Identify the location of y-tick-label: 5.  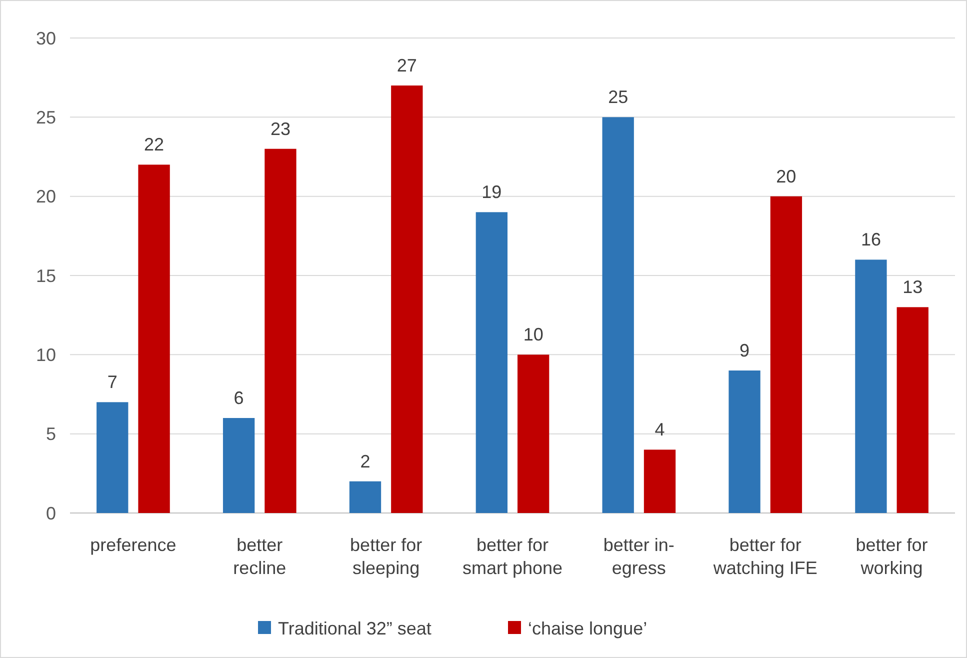
(51, 434).